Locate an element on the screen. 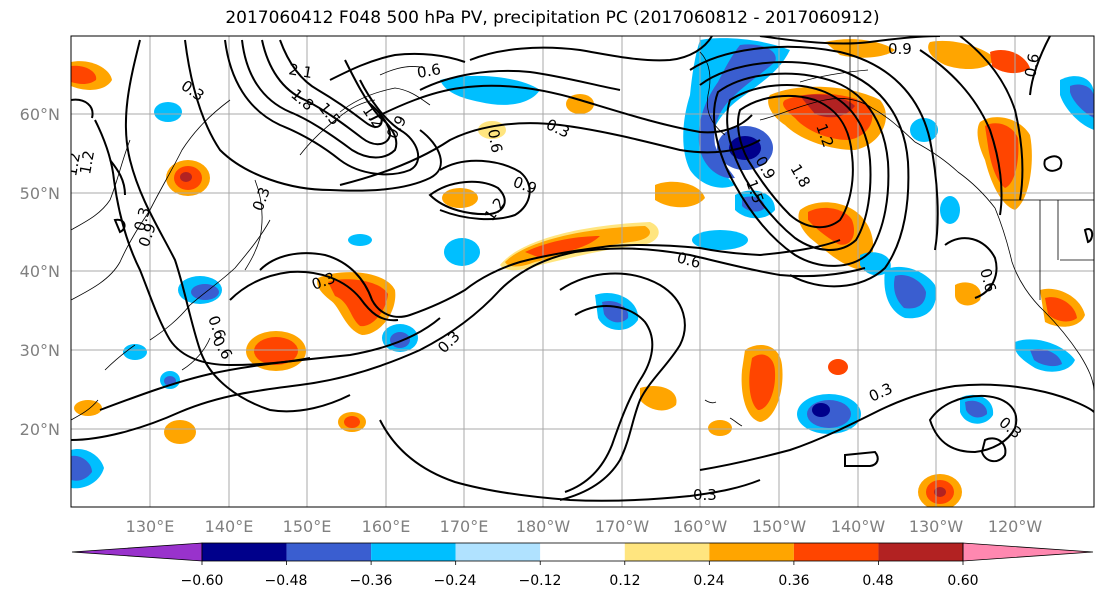  lon-label: 130°E is located at coordinates (150, 526).